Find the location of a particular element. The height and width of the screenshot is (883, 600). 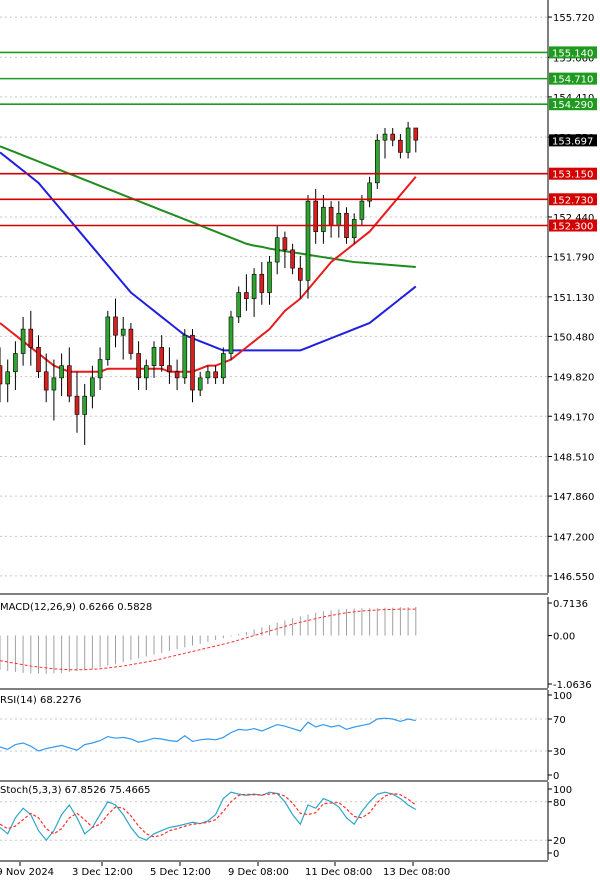

current-price-tag is located at coordinates (573, 140).